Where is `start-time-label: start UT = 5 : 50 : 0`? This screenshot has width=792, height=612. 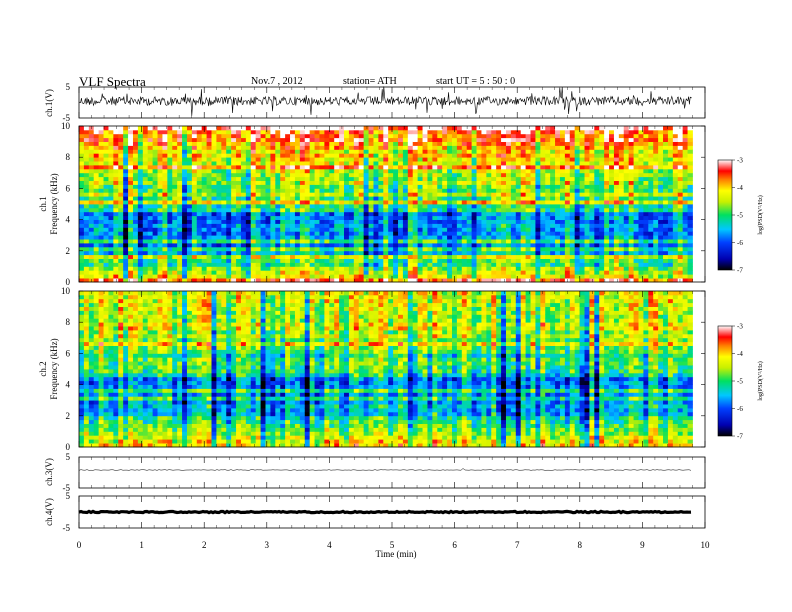 start-time-label: start UT = 5 : 50 : 0 is located at coordinates (476, 81).